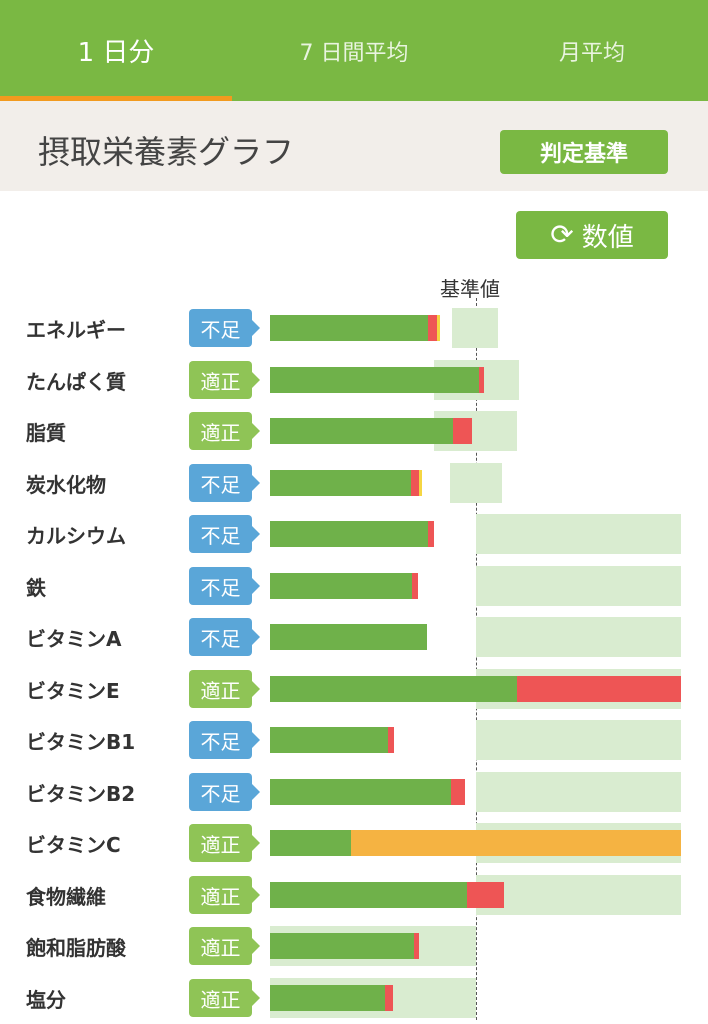 This screenshot has width=708, height=1024. Describe the element at coordinates (66, 896) in the screenshot. I see `nutrient-label: 食物繊維` at that location.